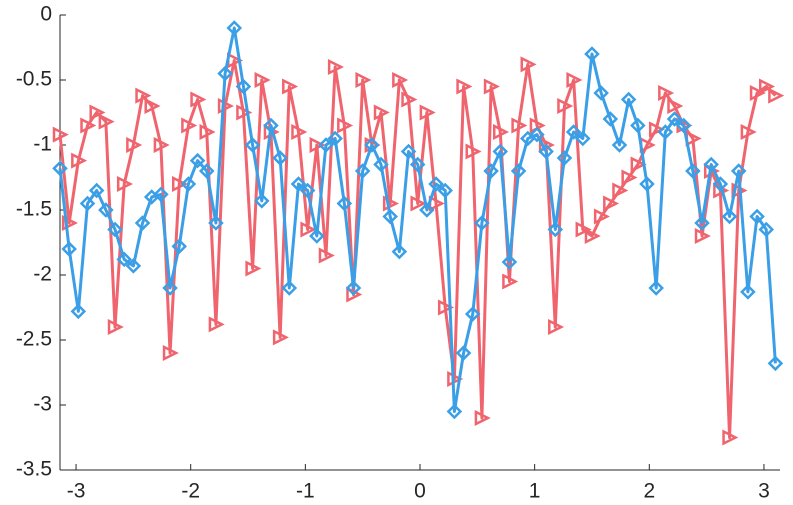 This screenshot has height=505, width=793. I want to click on y-tick-label: -1.5, so click(34, 209).